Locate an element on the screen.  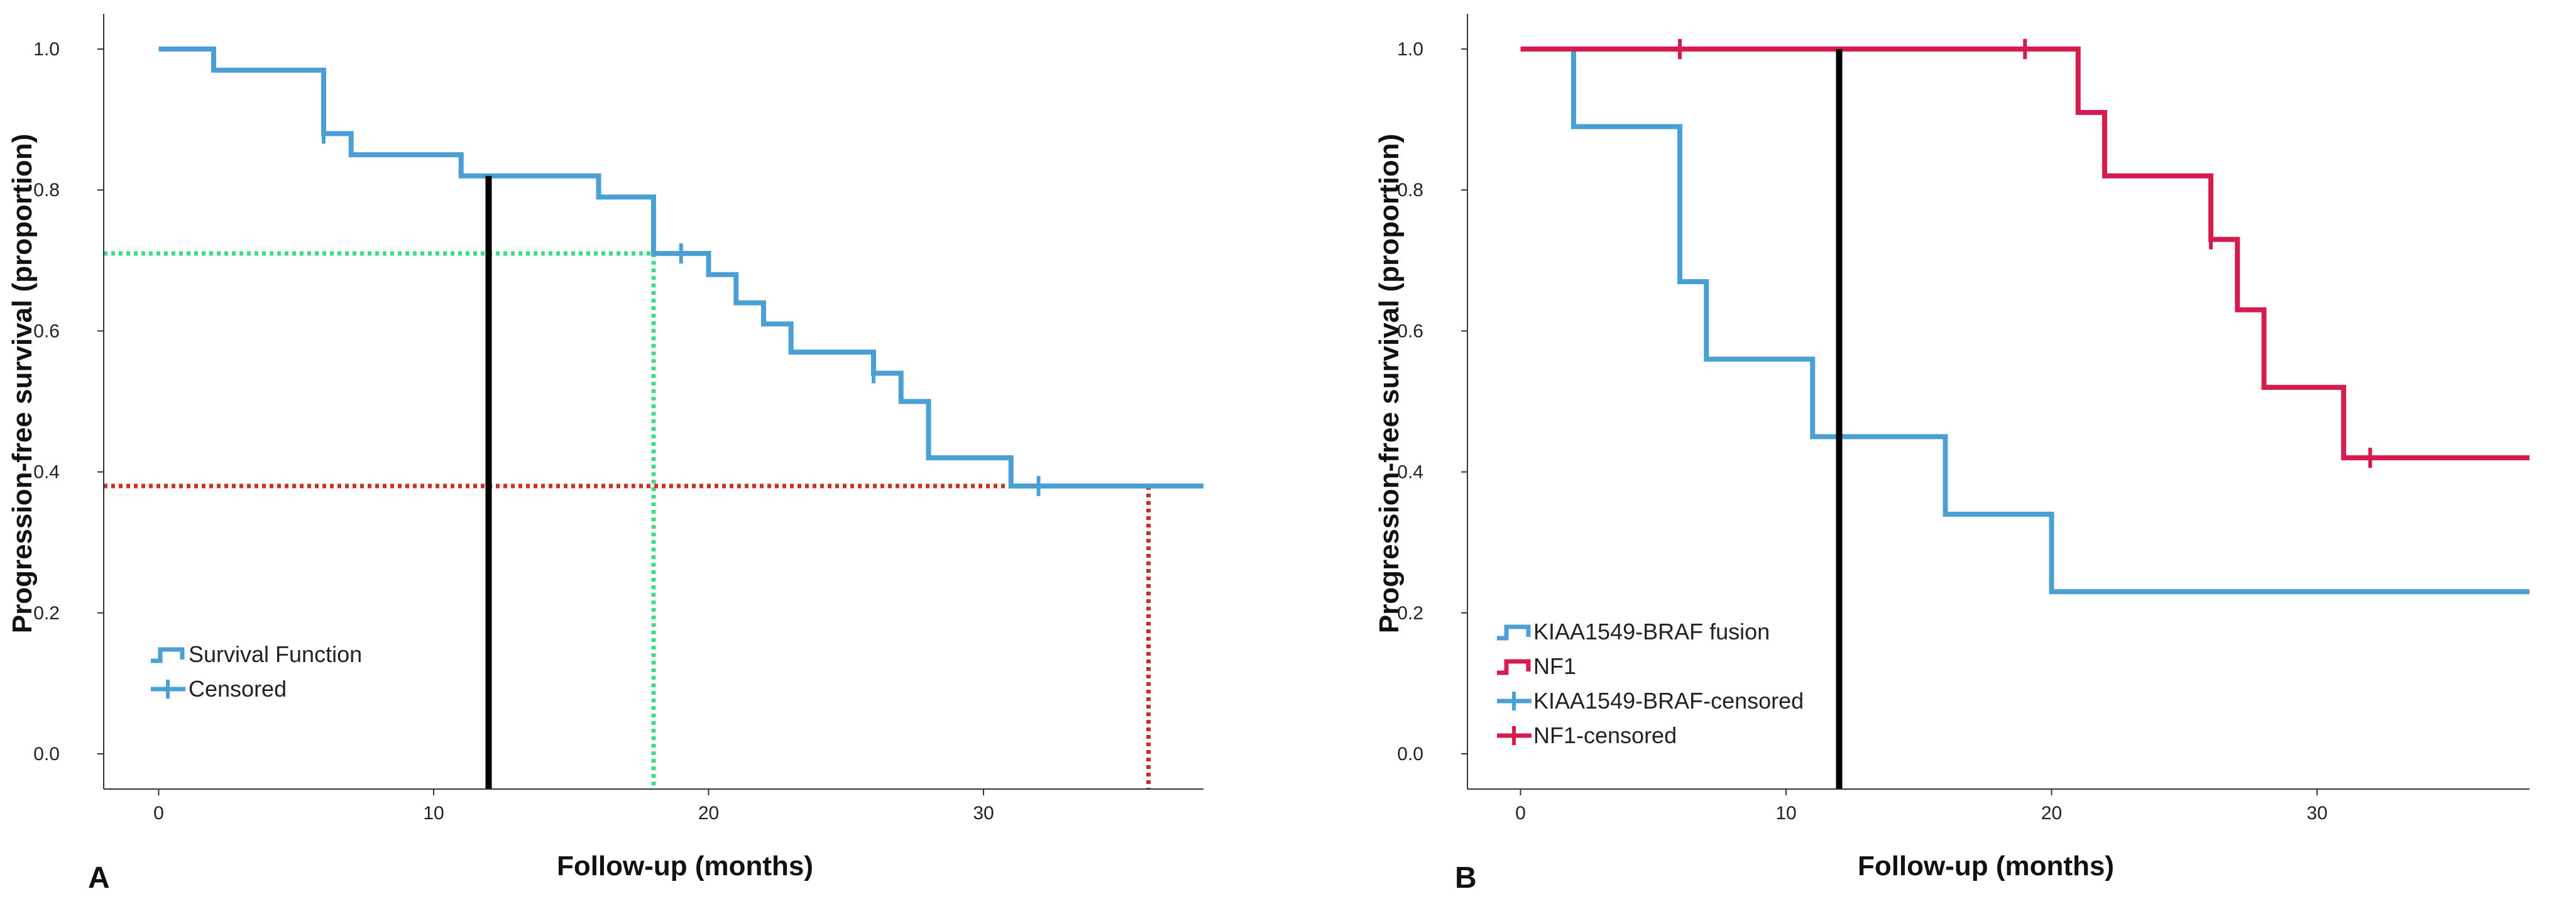
legend-label-nf1-censored: NF1-censored is located at coordinates (1605, 735).